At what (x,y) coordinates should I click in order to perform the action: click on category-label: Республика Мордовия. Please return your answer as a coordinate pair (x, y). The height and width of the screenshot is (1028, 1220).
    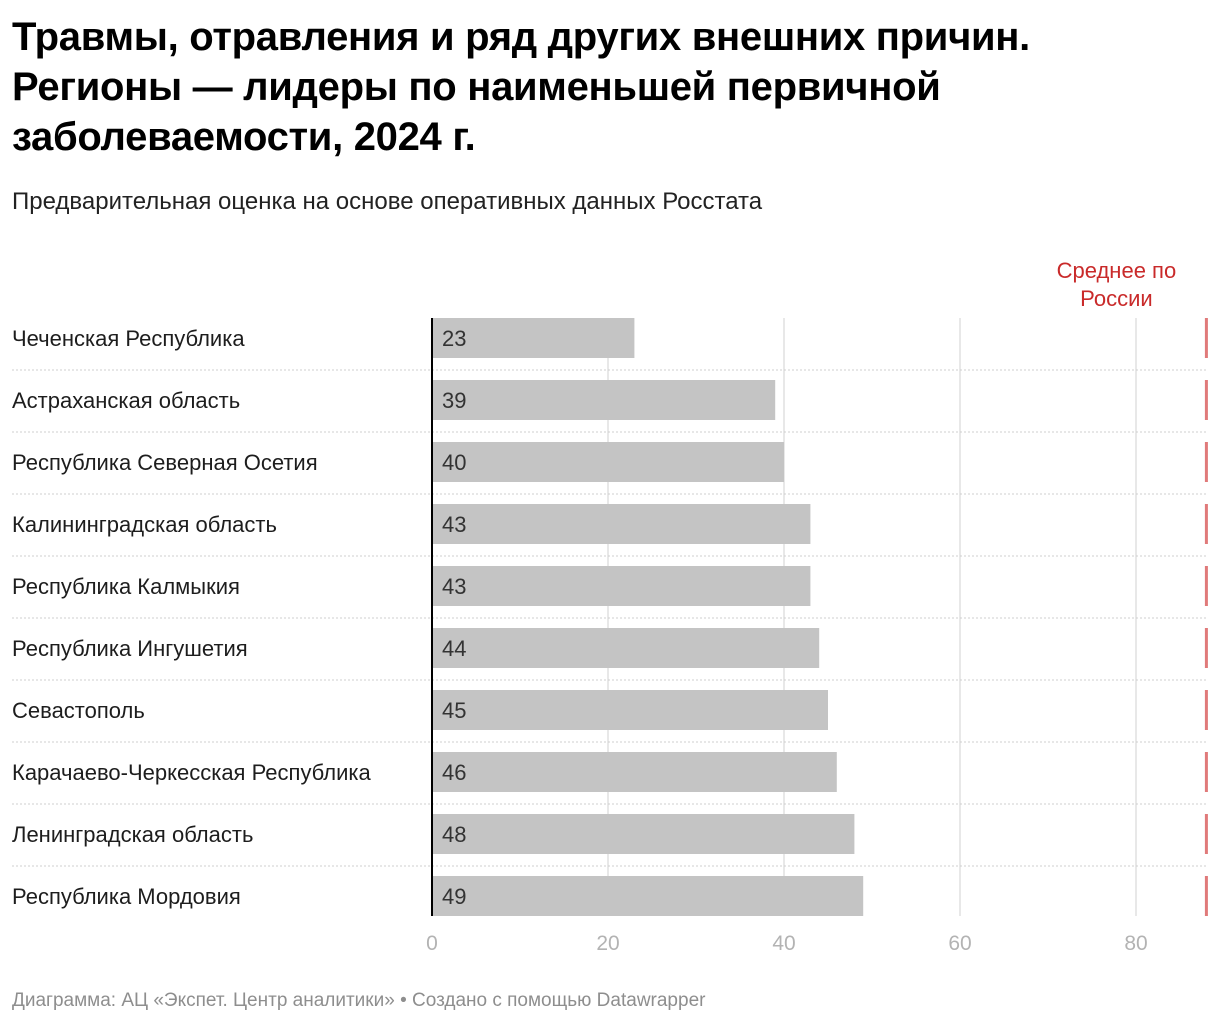
    Looking at the image, I should click on (126, 896).